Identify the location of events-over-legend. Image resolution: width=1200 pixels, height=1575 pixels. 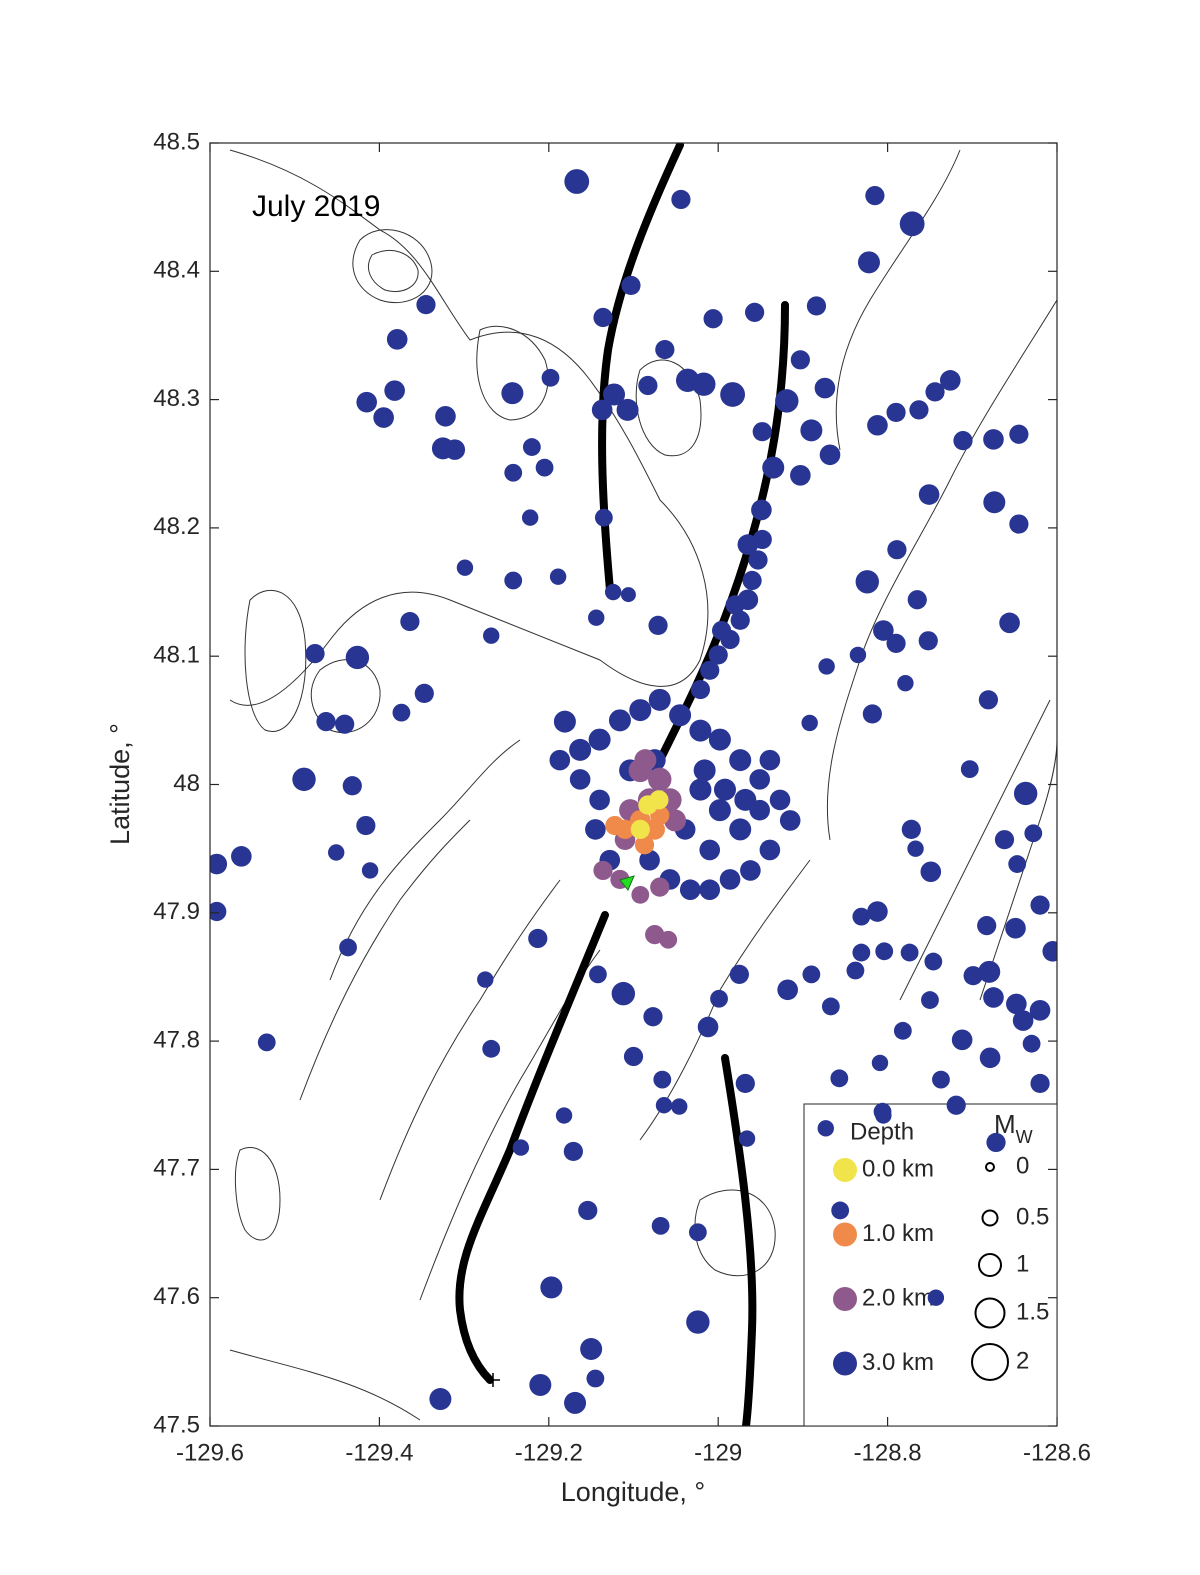
(911, 1200).